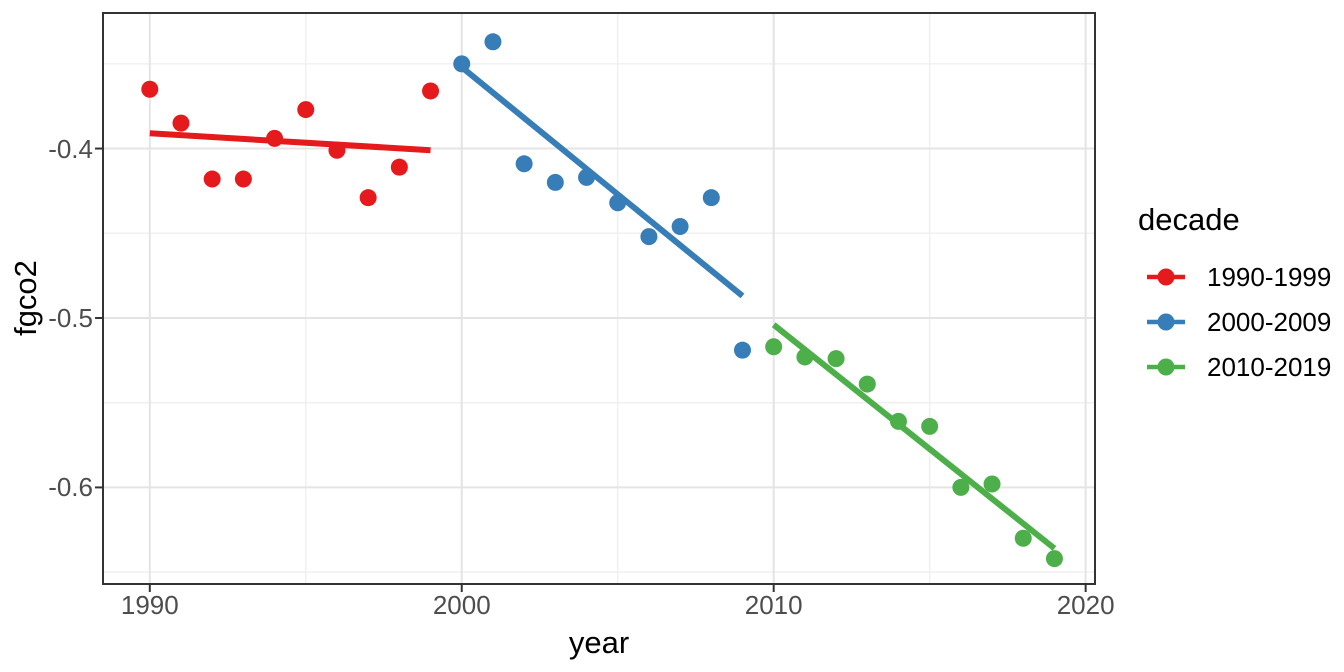  I want to click on y-axis-tick-label: -0.5, so click(70, 317).